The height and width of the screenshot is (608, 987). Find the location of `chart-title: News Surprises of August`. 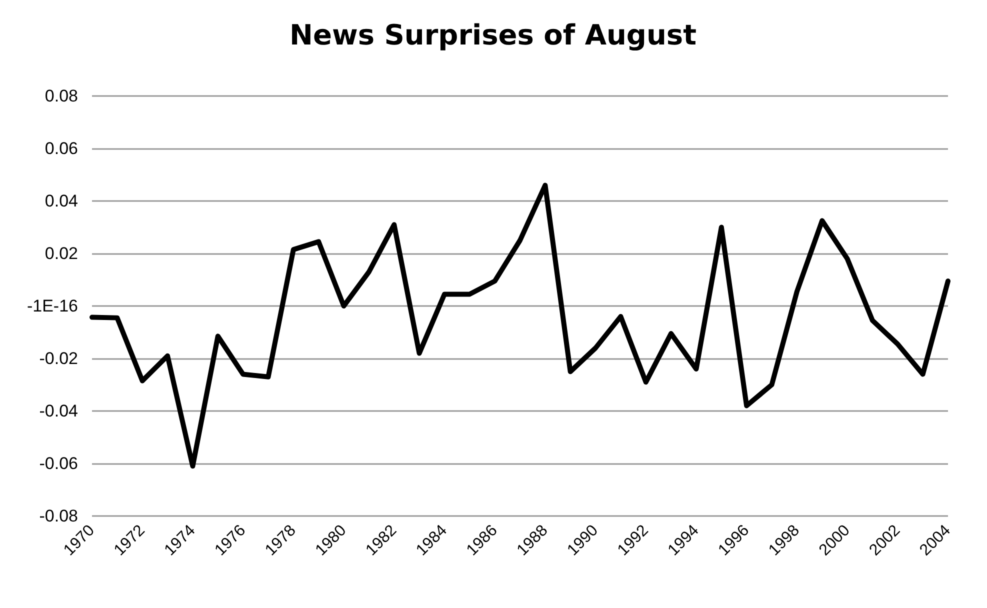

chart-title: News Surprises of August is located at coordinates (493, 35).